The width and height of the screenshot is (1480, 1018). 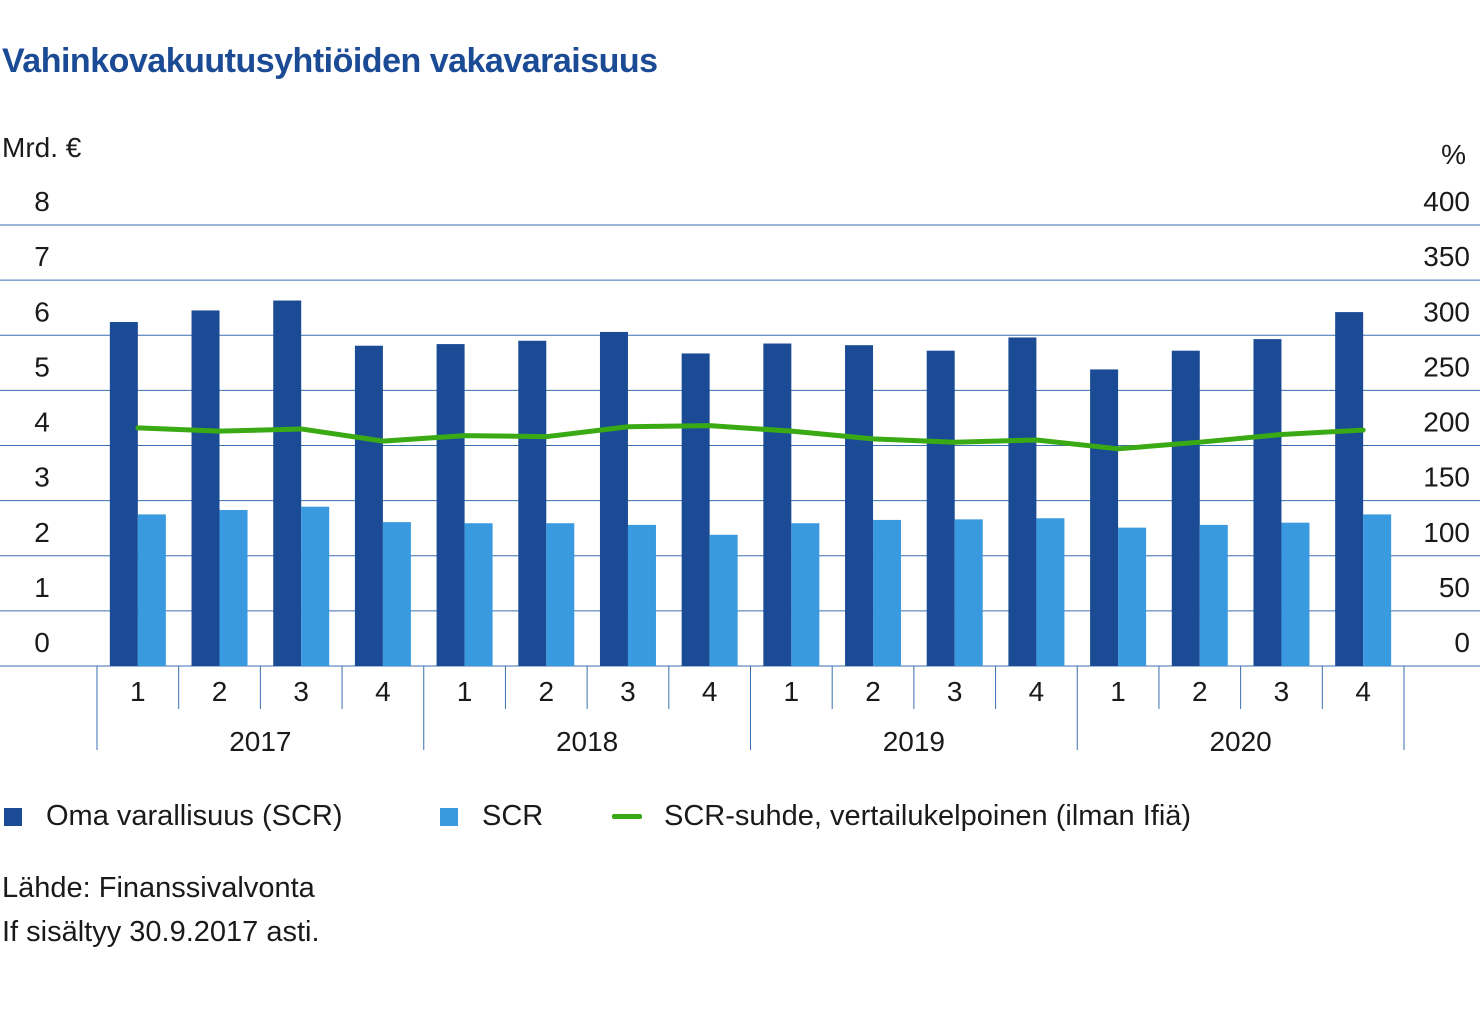 I want to click on legend-swatch-ratio, so click(x=627, y=816).